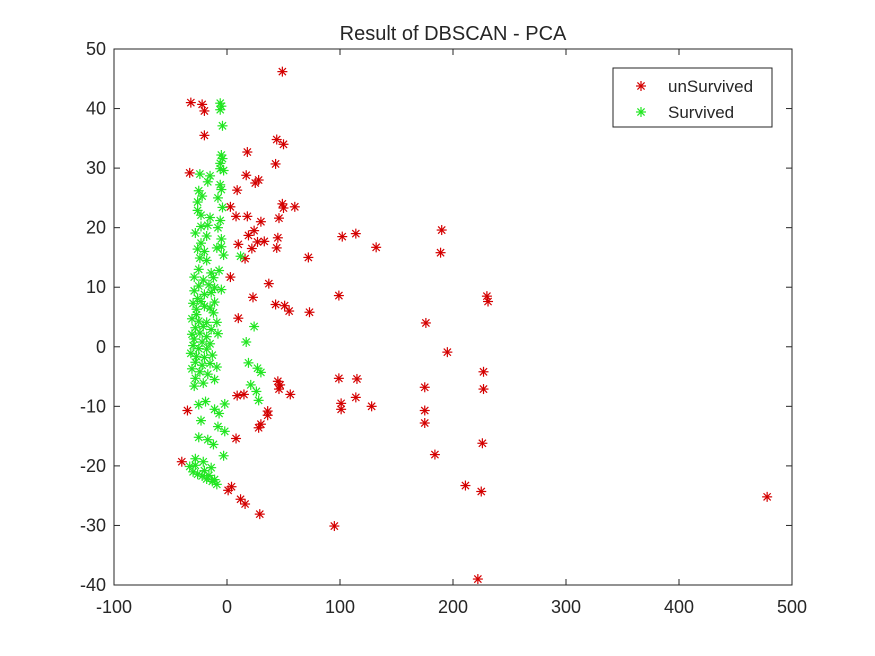  I want to click on legend-marker-survived, so click(641, 112).